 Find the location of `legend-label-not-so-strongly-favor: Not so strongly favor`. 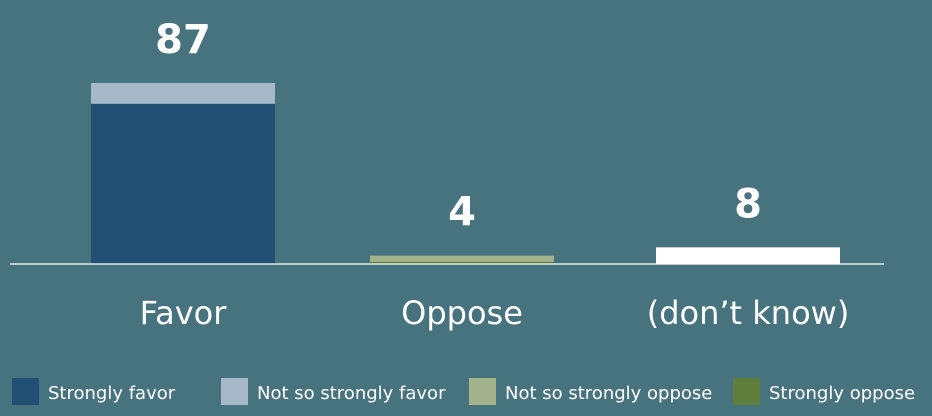

legend-label-not-so-strongly-favor: Not so strongly favor is located at coordinates (351, 393).